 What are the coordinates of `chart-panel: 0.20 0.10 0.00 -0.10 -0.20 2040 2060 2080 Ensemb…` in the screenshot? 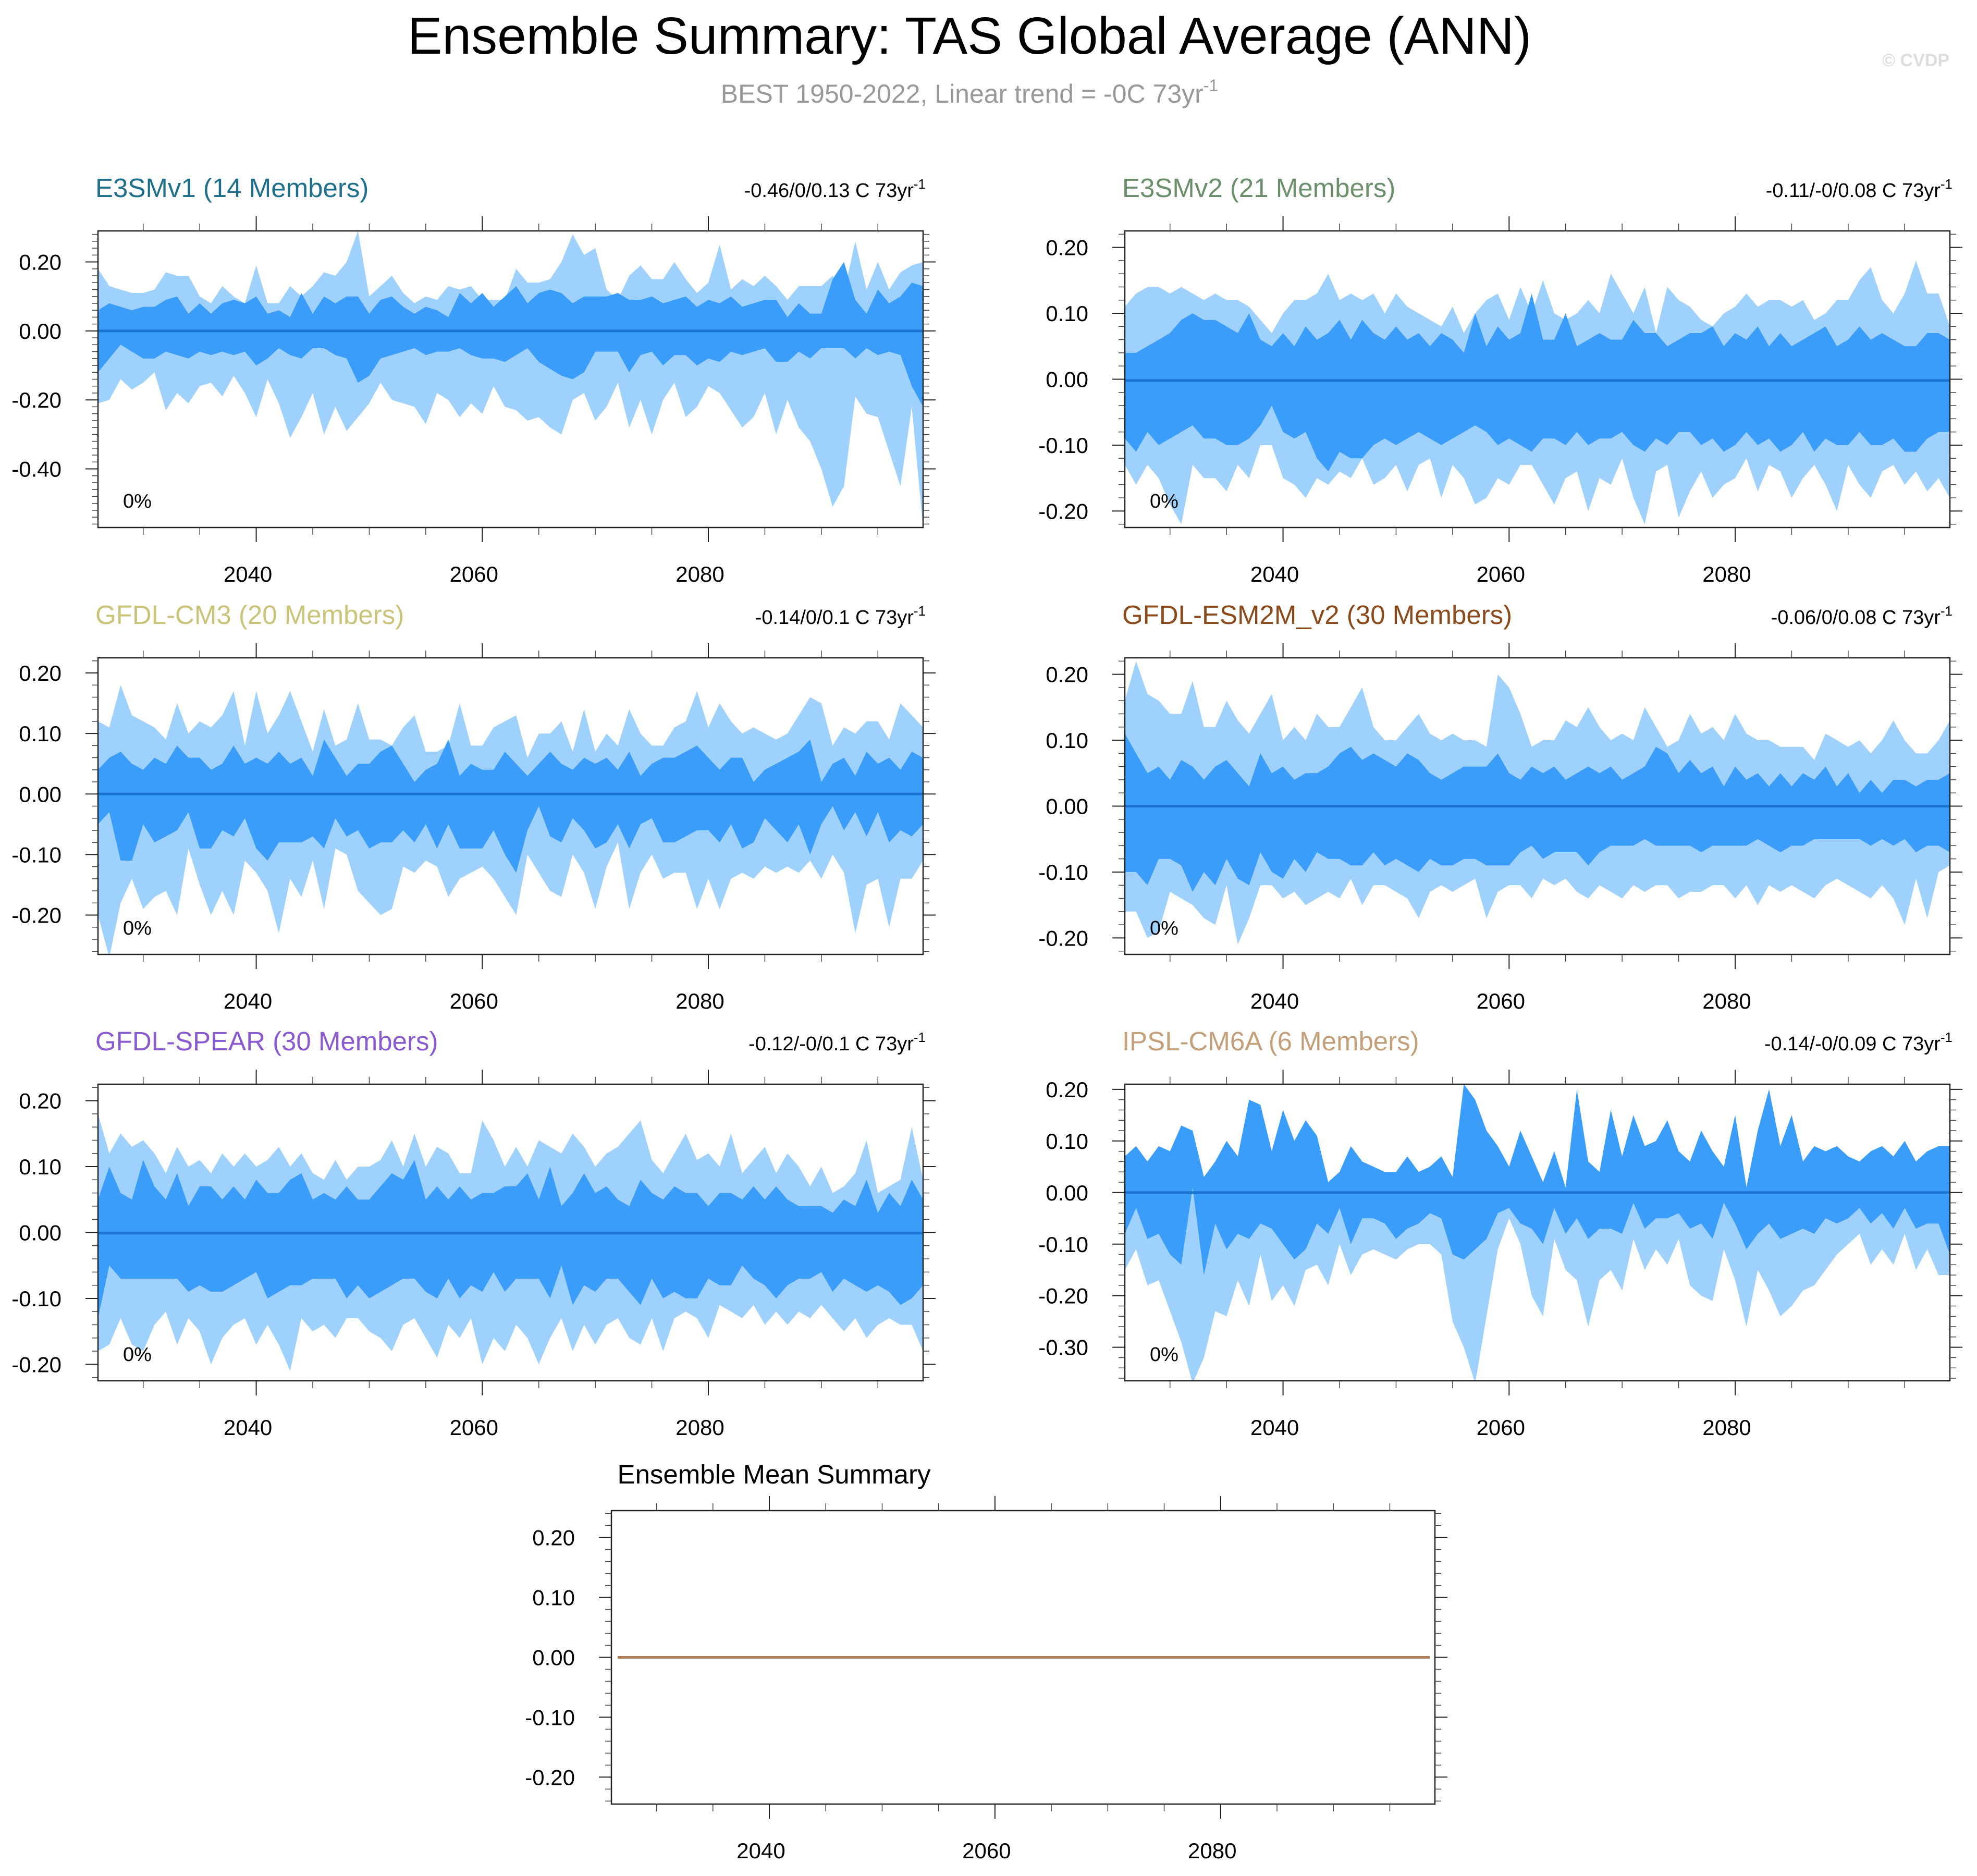 It's located at (986, 1661).